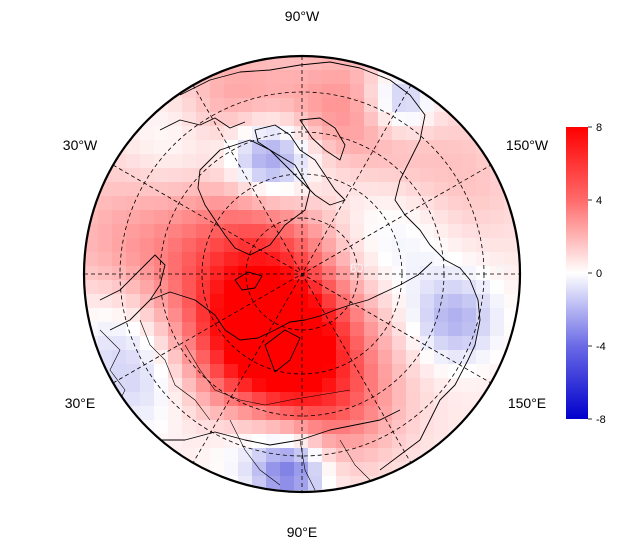 The height and width of the screenshot is (552, 625). What do you see at coordinates (601, 347) in the screenshot?
I see `colorbar-tick-label: -4` at bounding box center [601, 347].